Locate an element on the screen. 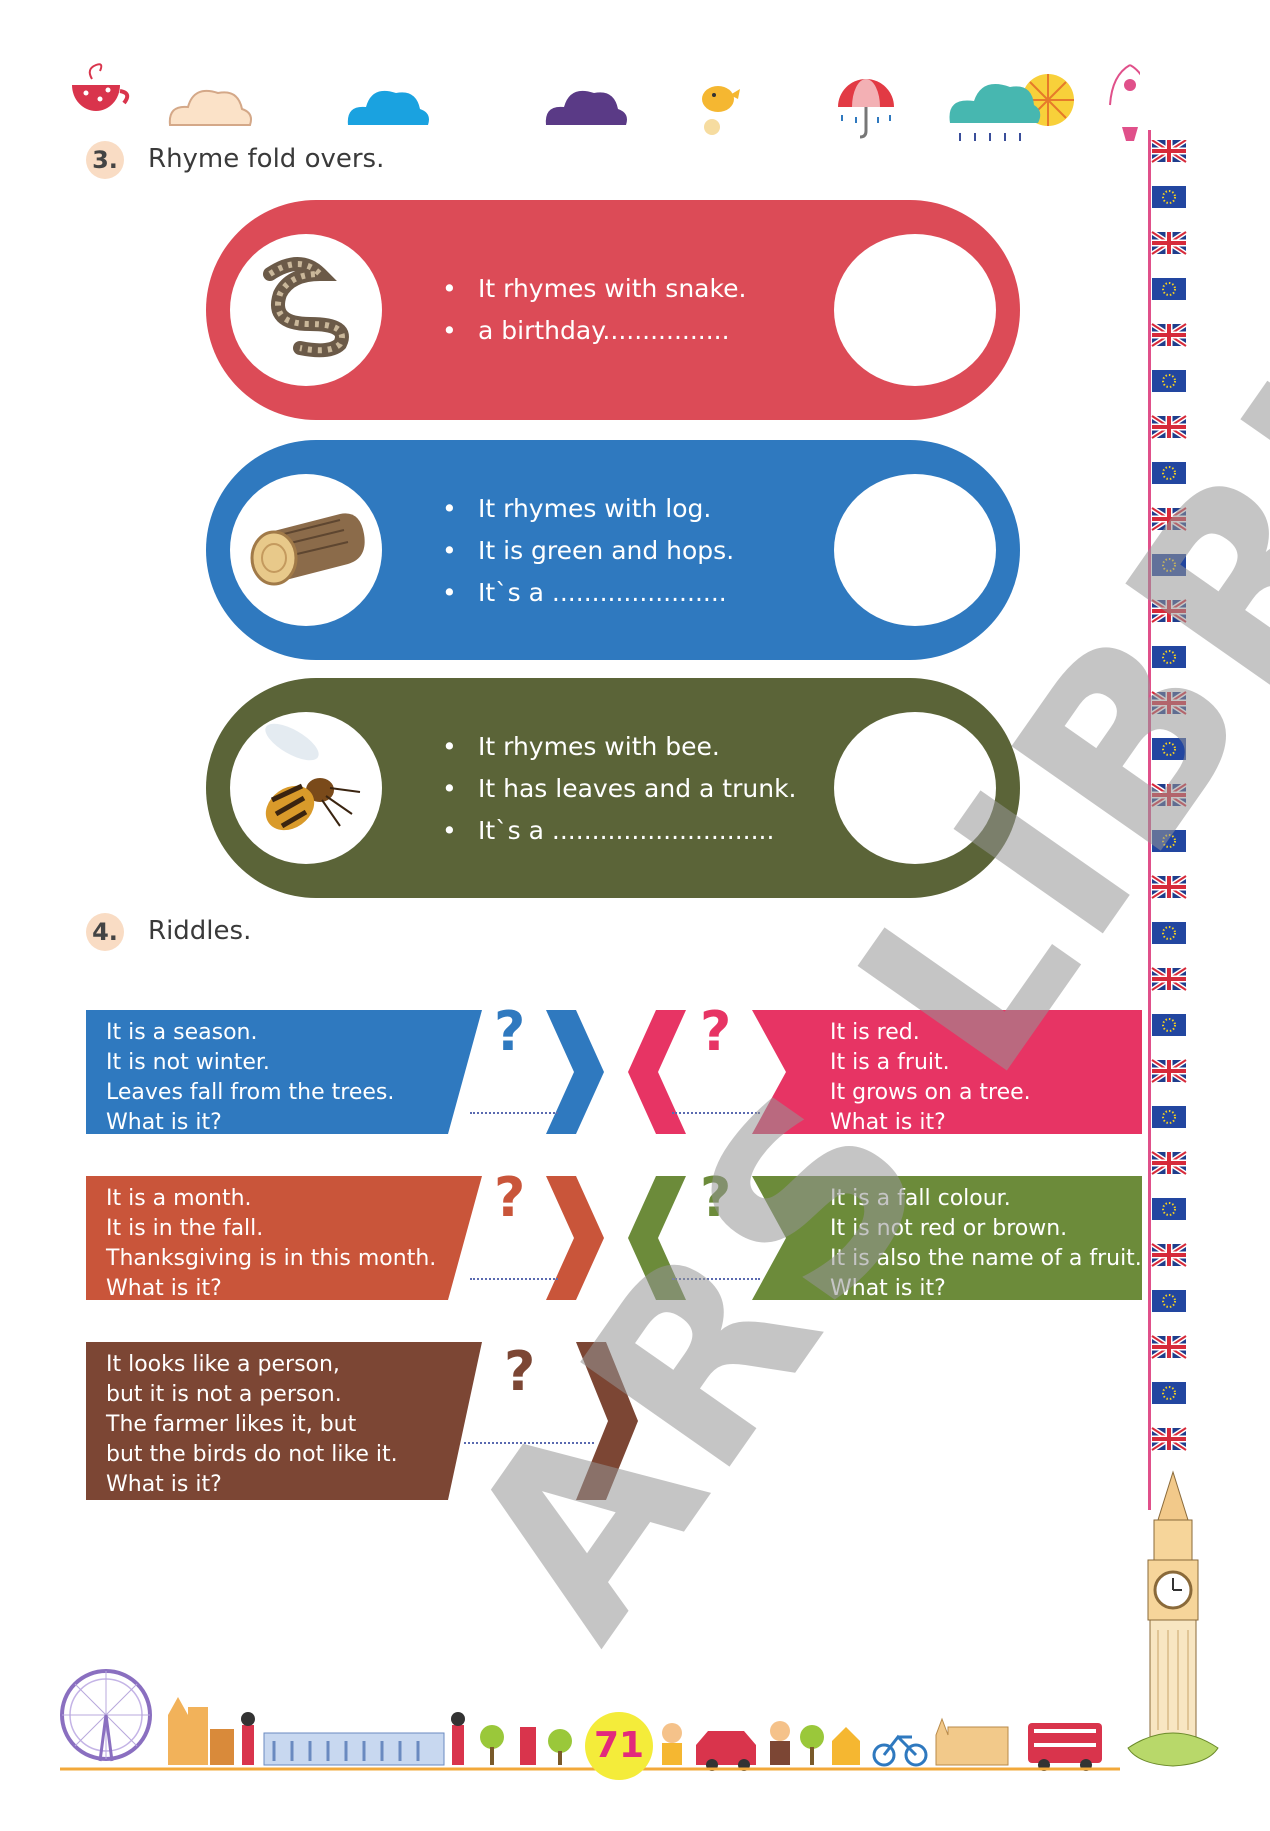 This screenshot has height=1831, width=1270. clue-text: It is green and hops. is located at coordinates (606, 550).